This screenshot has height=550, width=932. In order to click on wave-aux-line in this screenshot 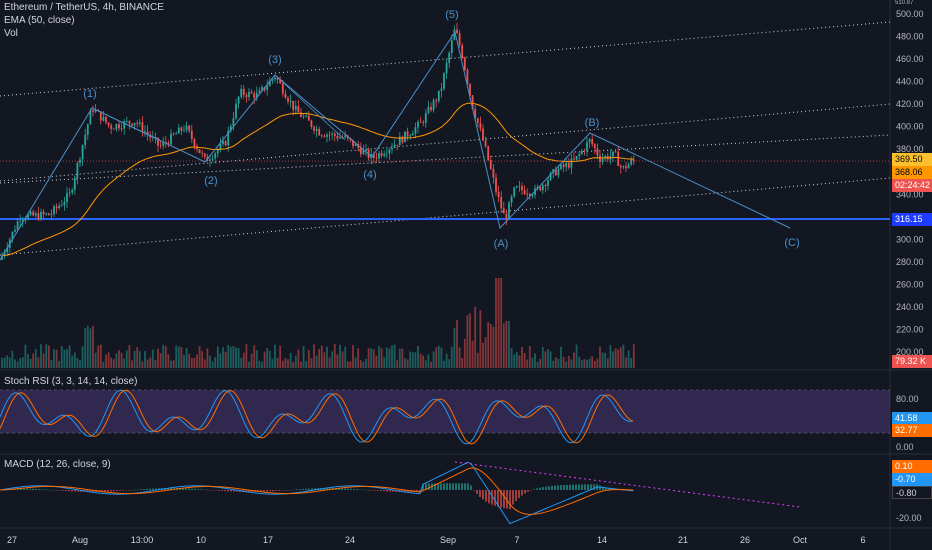, I will do `click(126, 124)`.